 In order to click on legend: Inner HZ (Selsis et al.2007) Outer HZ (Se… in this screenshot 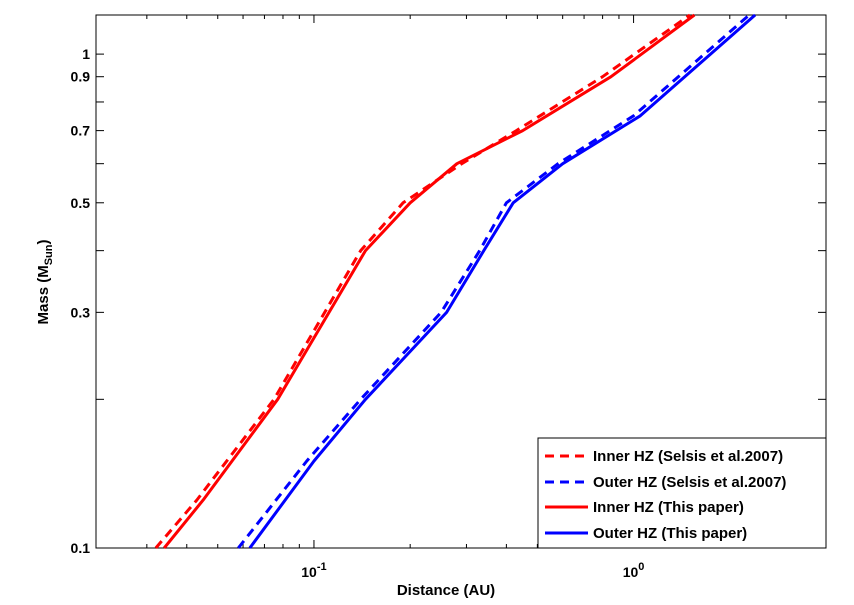, I will do `click(682, 493)`.